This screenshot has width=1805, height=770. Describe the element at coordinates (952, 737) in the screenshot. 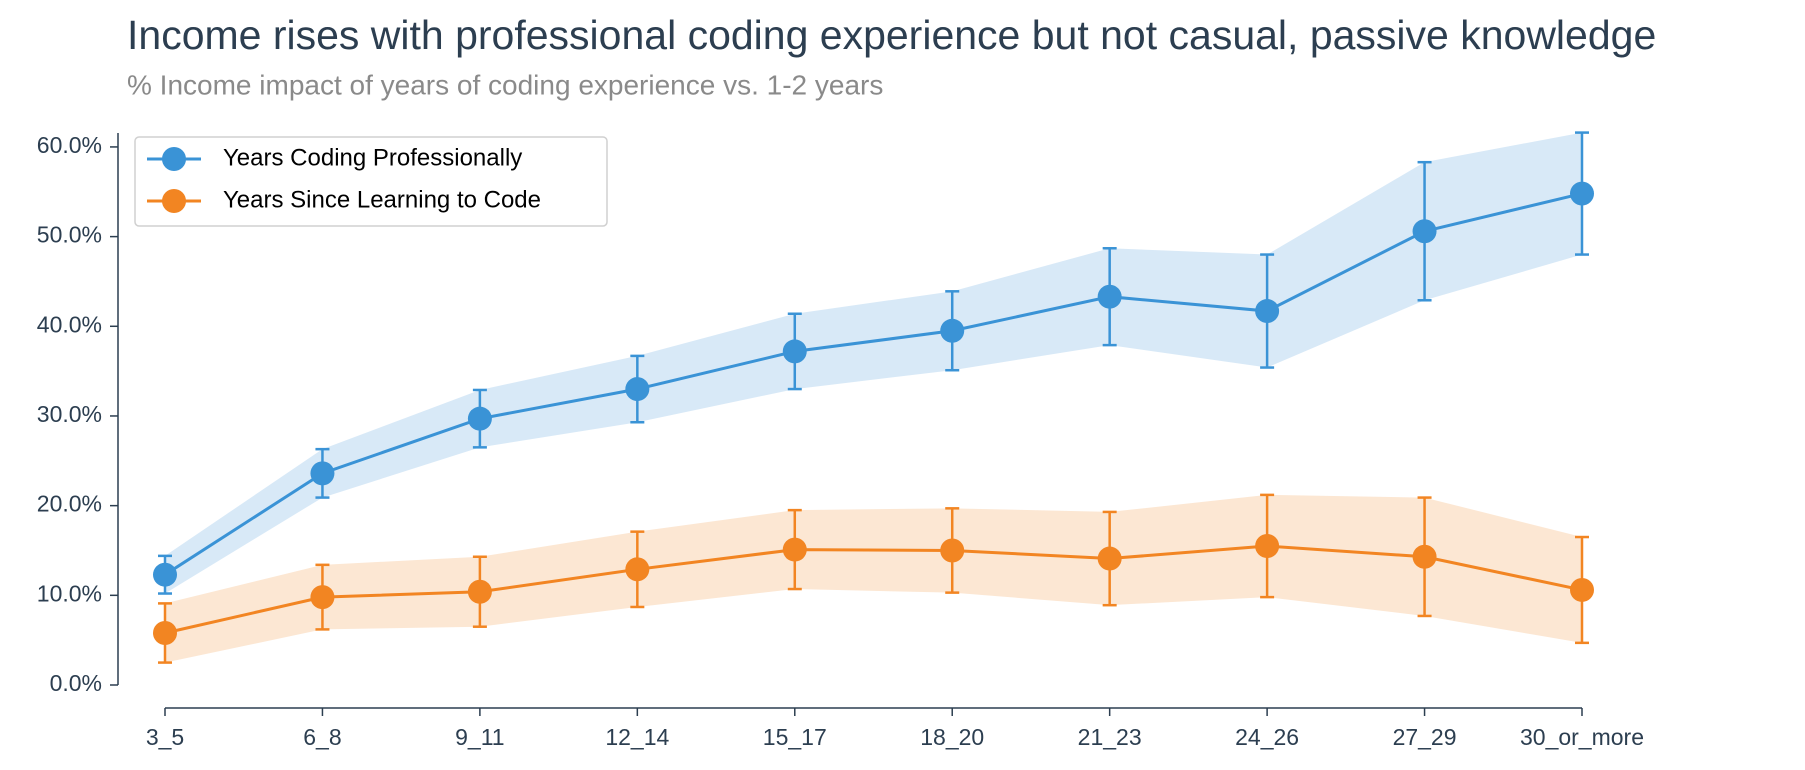

I see `x-tick-label: 18_20` at that location.